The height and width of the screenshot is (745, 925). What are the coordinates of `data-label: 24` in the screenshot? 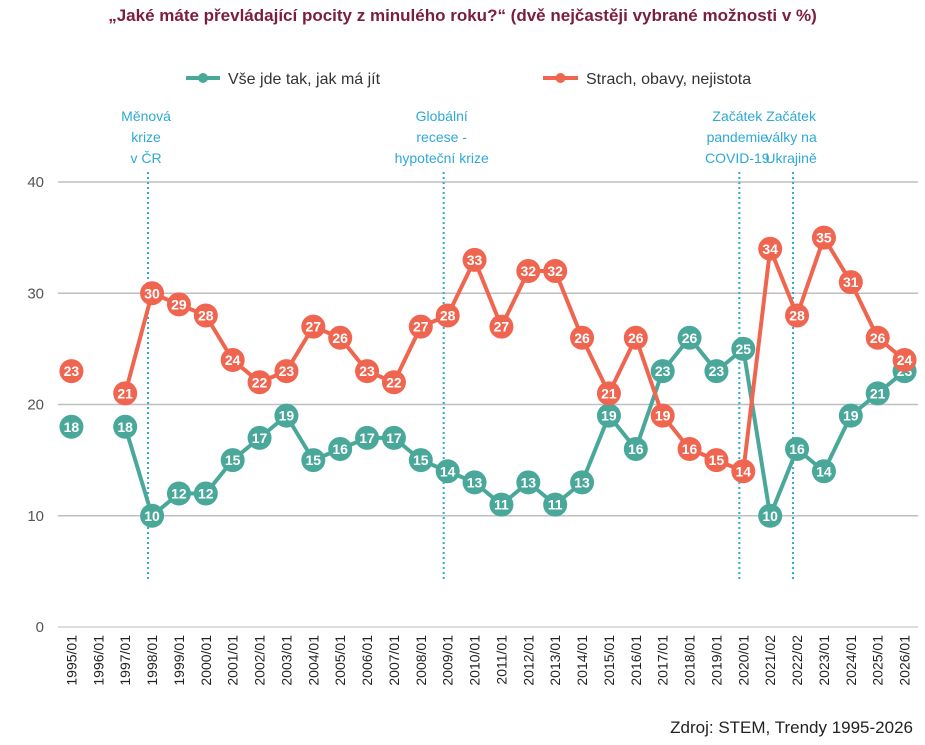 It's located at (233, 360).